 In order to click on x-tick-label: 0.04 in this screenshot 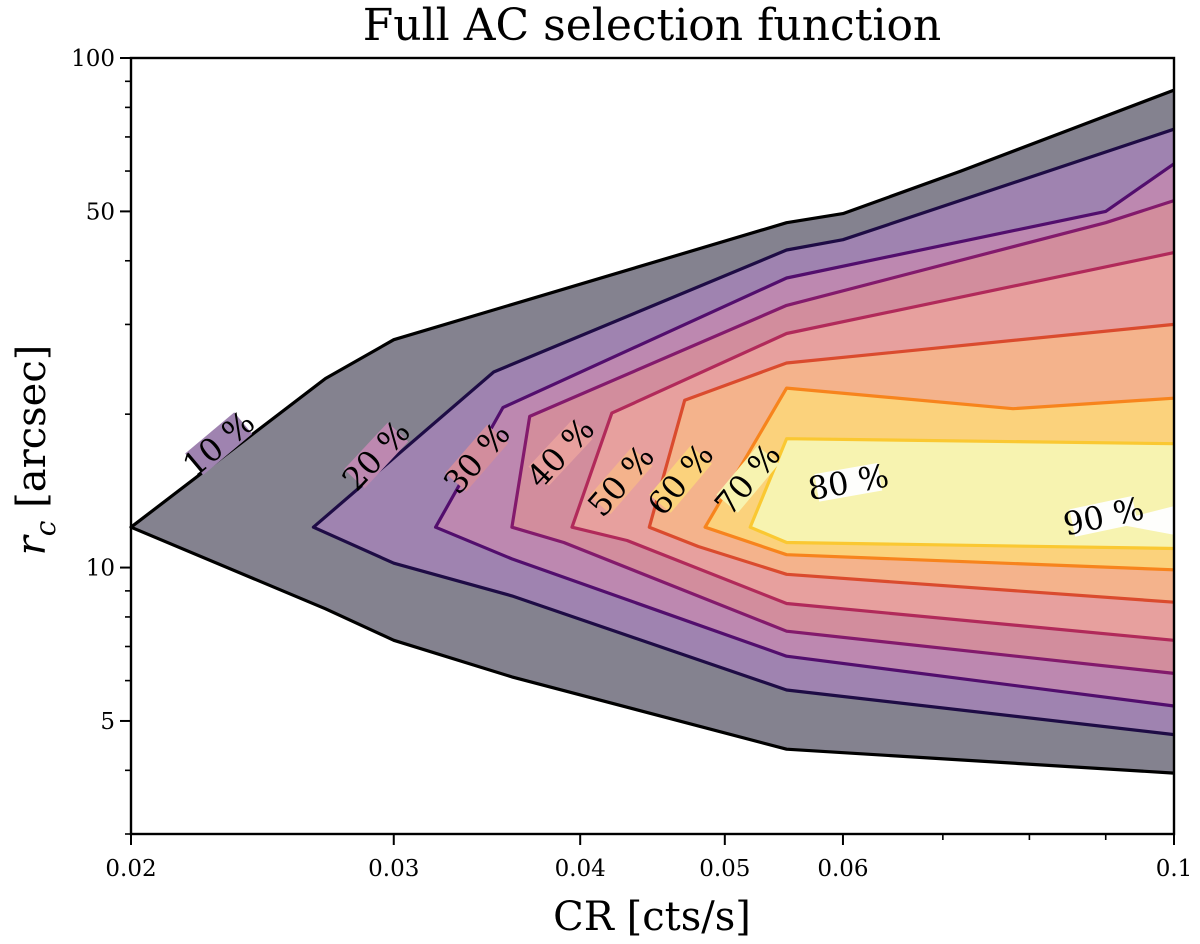, I will do `click(580, 869)`.